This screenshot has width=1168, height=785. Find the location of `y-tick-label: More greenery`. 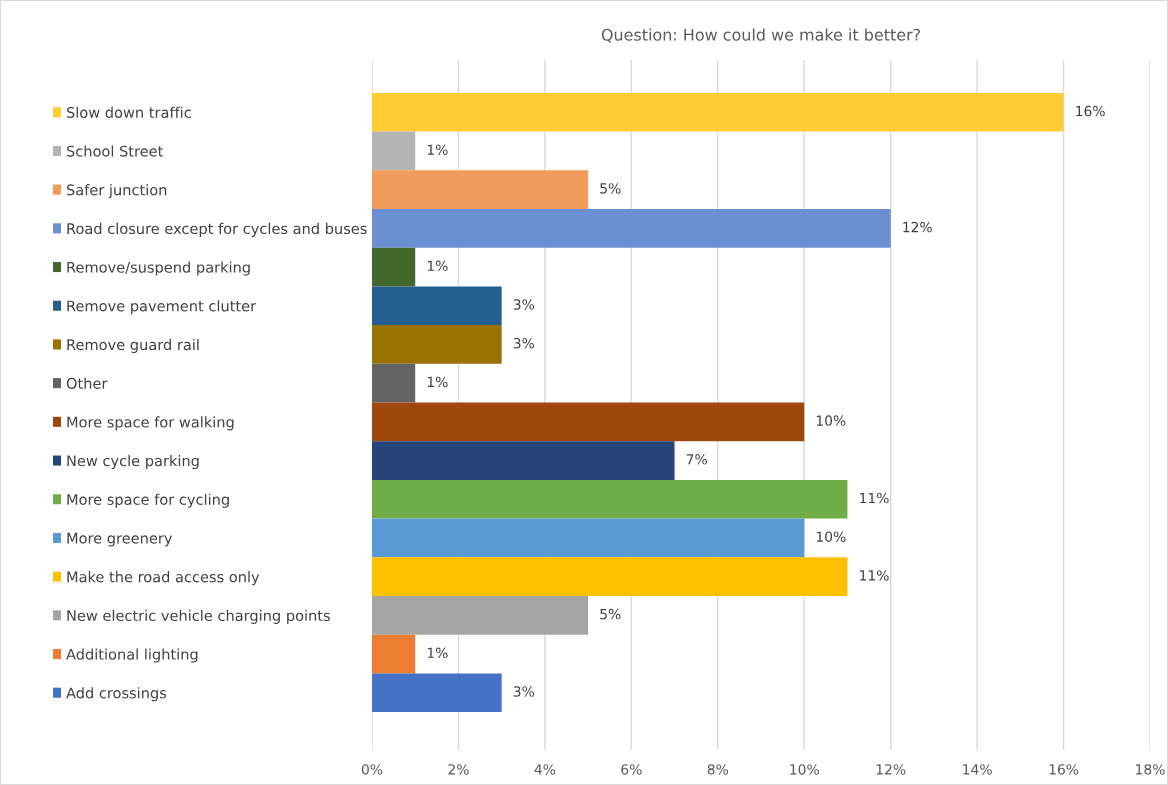

y-tick-label: More greenery is located at coordinates (120, 539).